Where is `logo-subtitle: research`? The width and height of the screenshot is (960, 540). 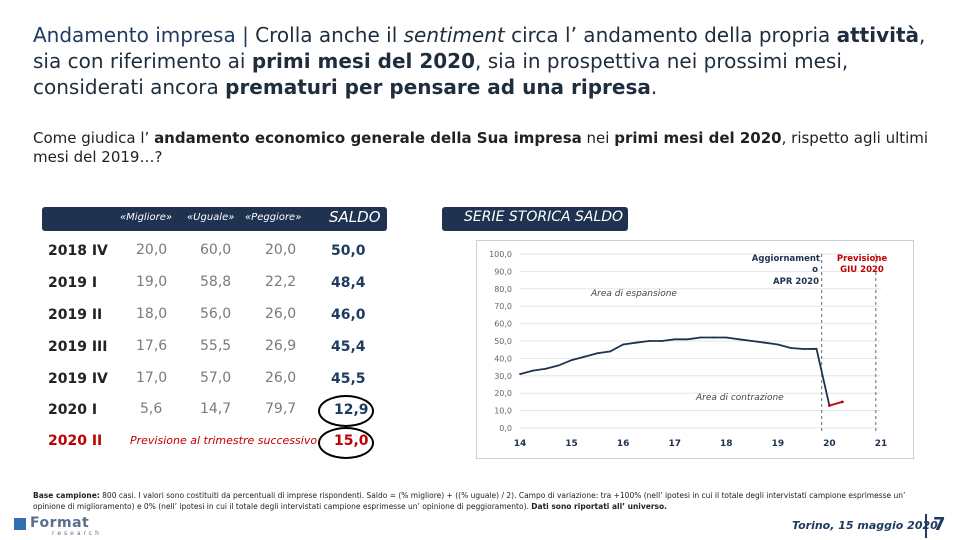
logo-subtitle: research is located at coordinates (77, 533).